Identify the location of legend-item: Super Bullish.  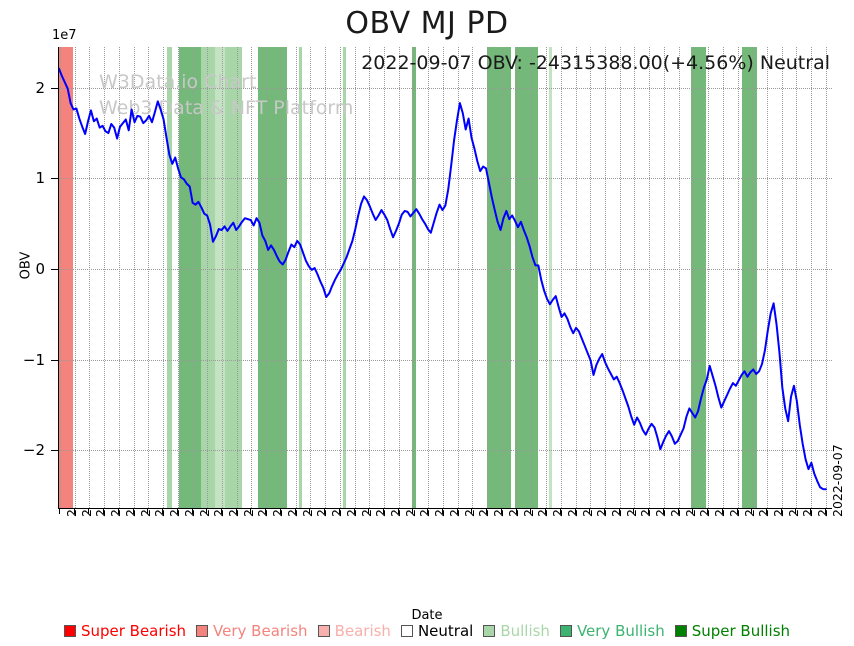
(732, 631).